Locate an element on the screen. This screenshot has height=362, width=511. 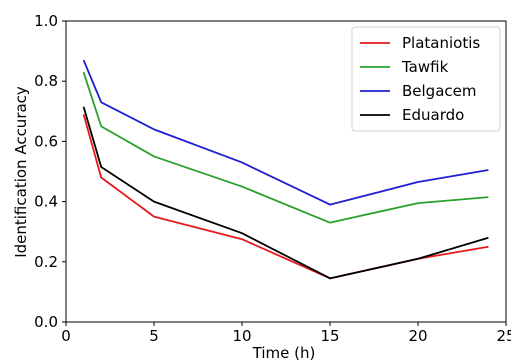
x-tick-label: 5 is located at coordinates (154, 336).